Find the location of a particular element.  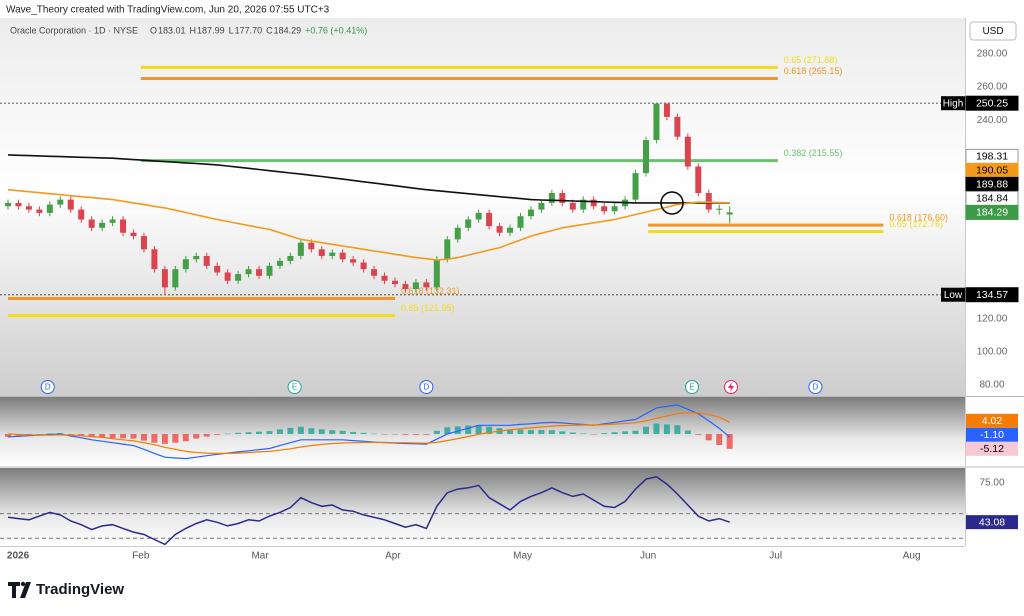

price-tag-value: 250.25 is located at coordinates (992, 103).